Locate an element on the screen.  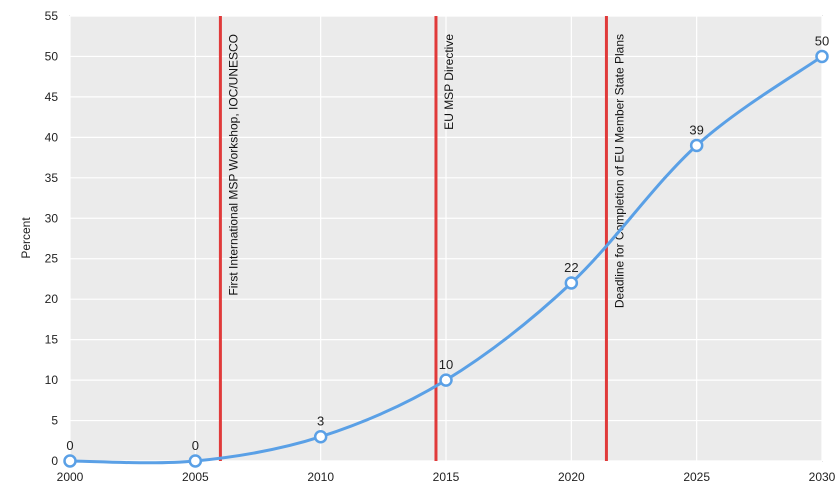
x-axis-ticks: 2000 2005 2010 2015 2020 2025 2030 is located at coordinates (446, 477).